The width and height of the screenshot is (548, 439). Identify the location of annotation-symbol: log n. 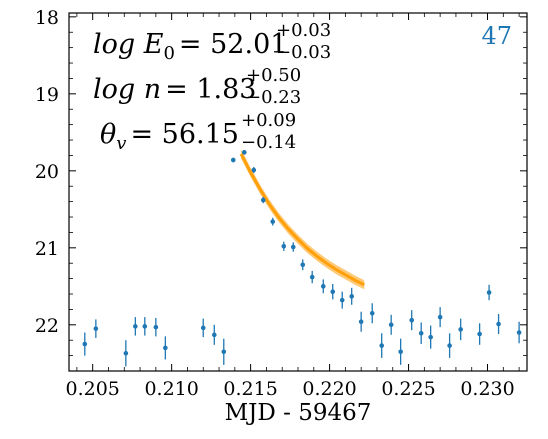
(127, 89).